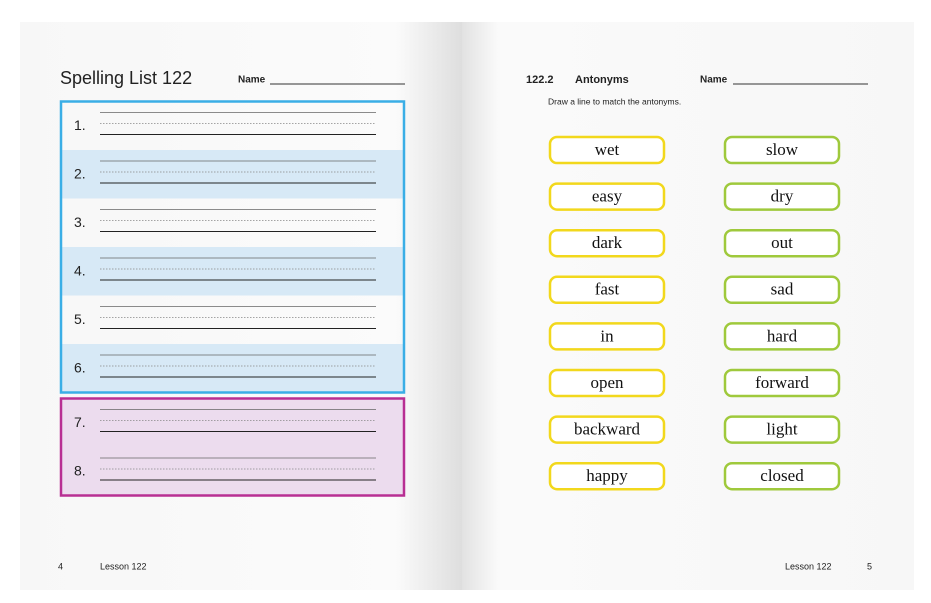  What do you see at coordinates (80, 319) in the screenshot?
I see `row-number: 5.` at bounding box center [80, 319].